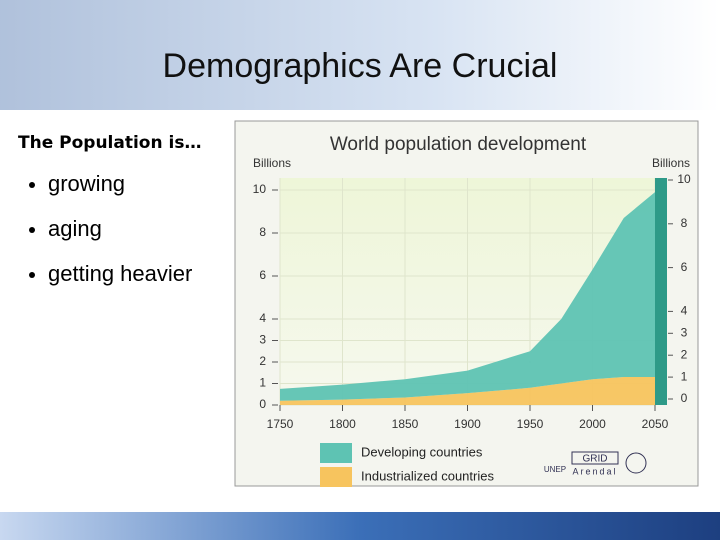 Image resolution: width=720 pixels, height=540 pixels. What do you see at coordinates (684, 311) in the screenshot?
I see `y2-tick-label: 4` at bounding box center [684, 311].